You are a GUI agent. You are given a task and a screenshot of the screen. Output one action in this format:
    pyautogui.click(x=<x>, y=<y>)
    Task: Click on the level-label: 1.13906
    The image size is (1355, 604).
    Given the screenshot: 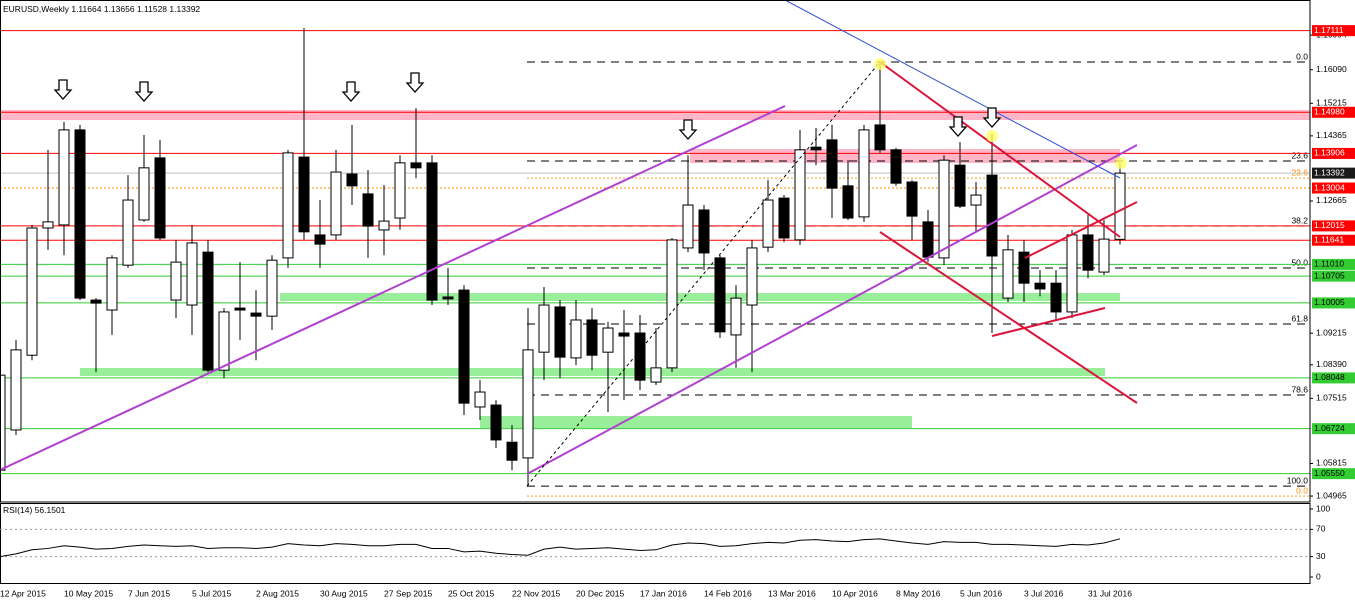 What is the action you would take?
    pyautogui.click(x=1329, y=153)
    